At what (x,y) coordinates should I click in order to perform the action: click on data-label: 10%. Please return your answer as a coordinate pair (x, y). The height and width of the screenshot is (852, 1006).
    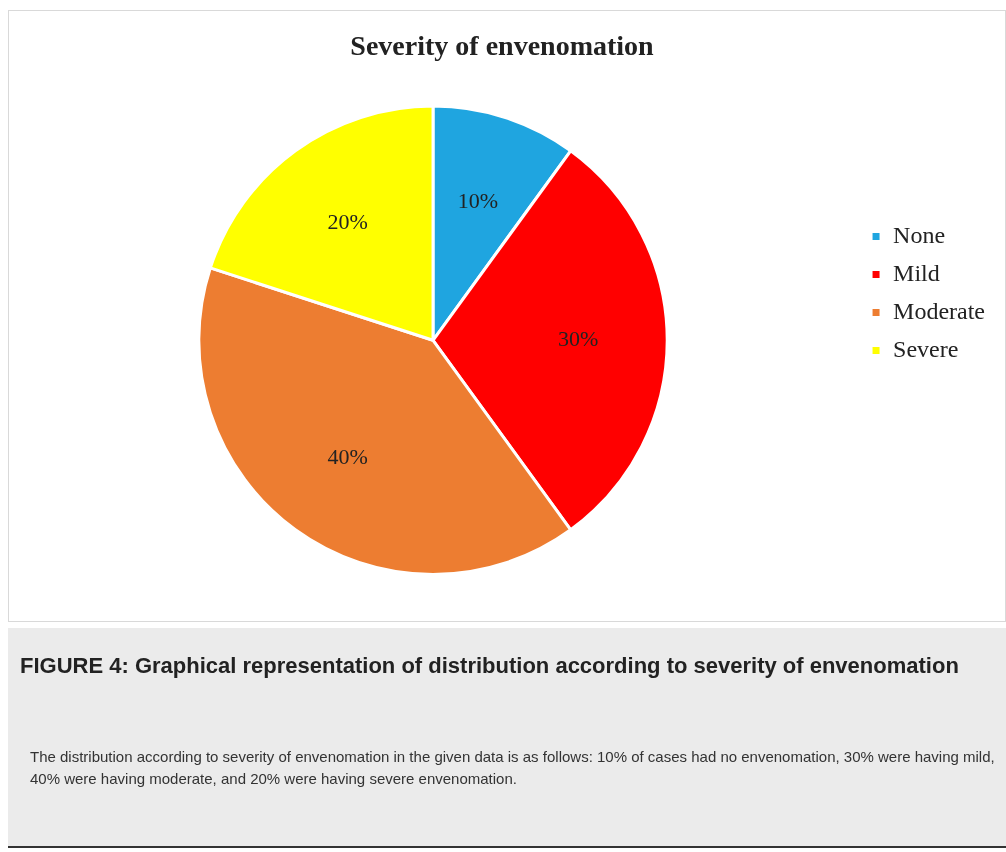
    Looking at the image, I should click on (478, 200).